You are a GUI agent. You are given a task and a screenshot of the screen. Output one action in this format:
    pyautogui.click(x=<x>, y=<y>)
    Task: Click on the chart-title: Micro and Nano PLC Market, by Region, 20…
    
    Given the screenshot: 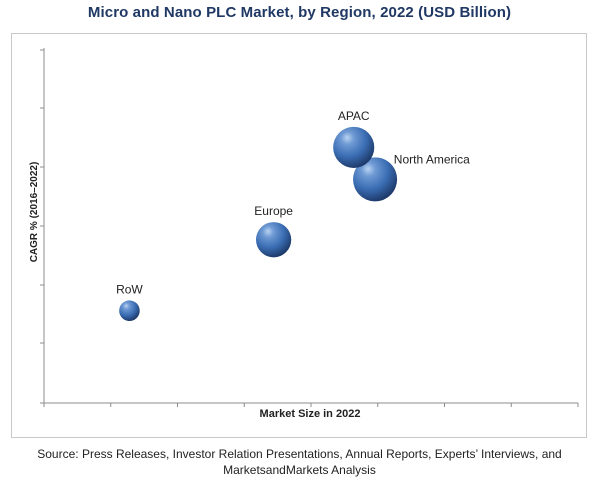 What is the action you would take?
    pyautogui.click(x=299, y=12)
    